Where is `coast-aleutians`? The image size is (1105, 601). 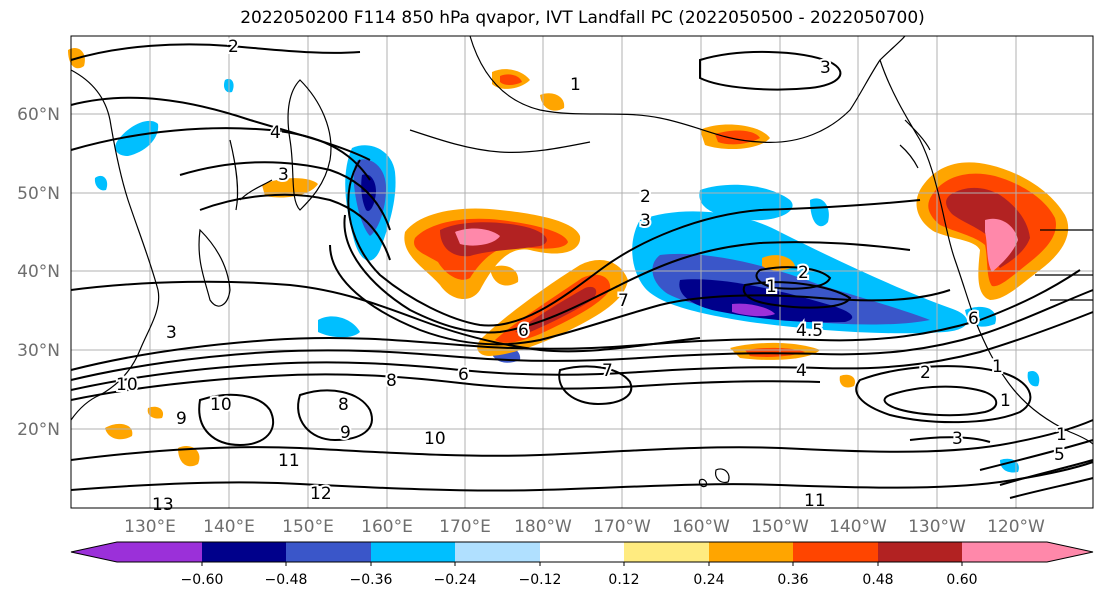 coast-aleutians is located at coordinates (500, 141).